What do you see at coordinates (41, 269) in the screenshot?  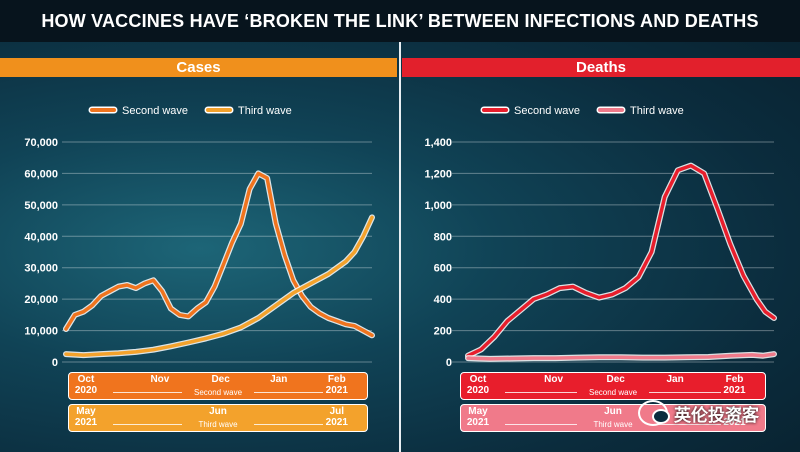 I see `y-tick-label: 30,000` at bounding box center [41, 269].